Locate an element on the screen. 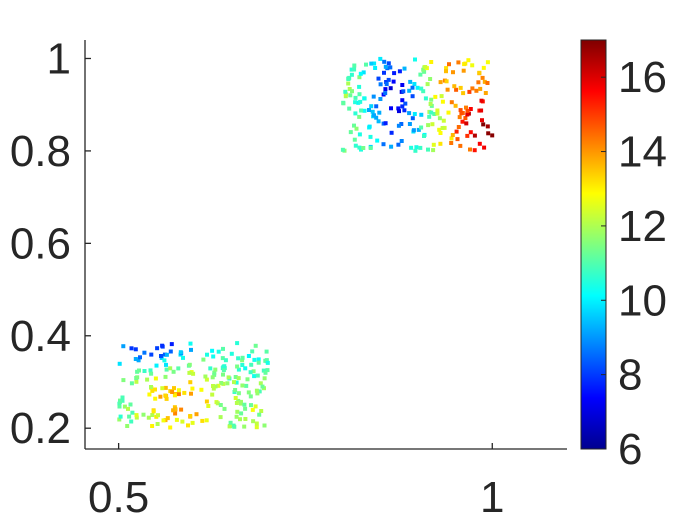 The width and height of the screenshot is (700, 525). colorbar: 6 8 10 12 14 16 is located at coordinates (623, 256).